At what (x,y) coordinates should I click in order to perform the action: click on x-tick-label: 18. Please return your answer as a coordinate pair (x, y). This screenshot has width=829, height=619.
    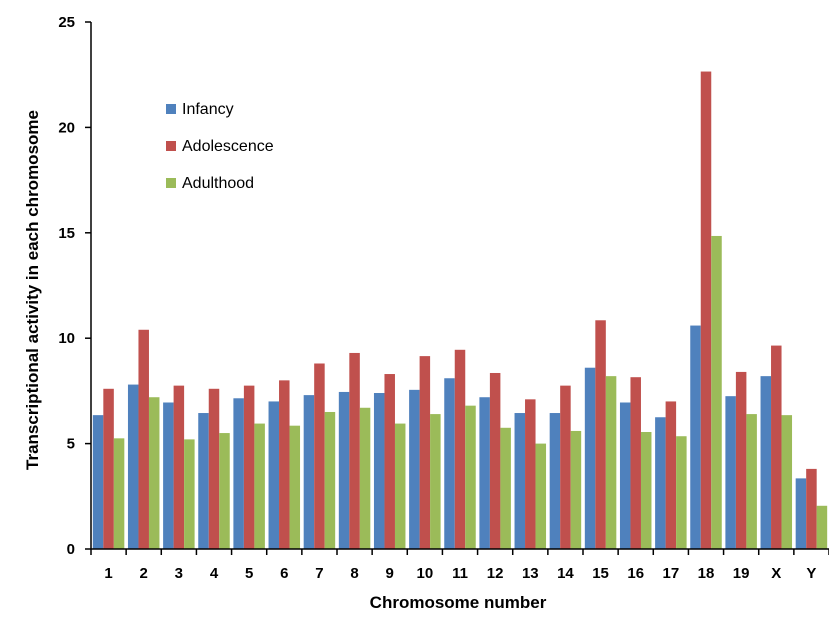
    Looking at the image, I should click on (706, 573).